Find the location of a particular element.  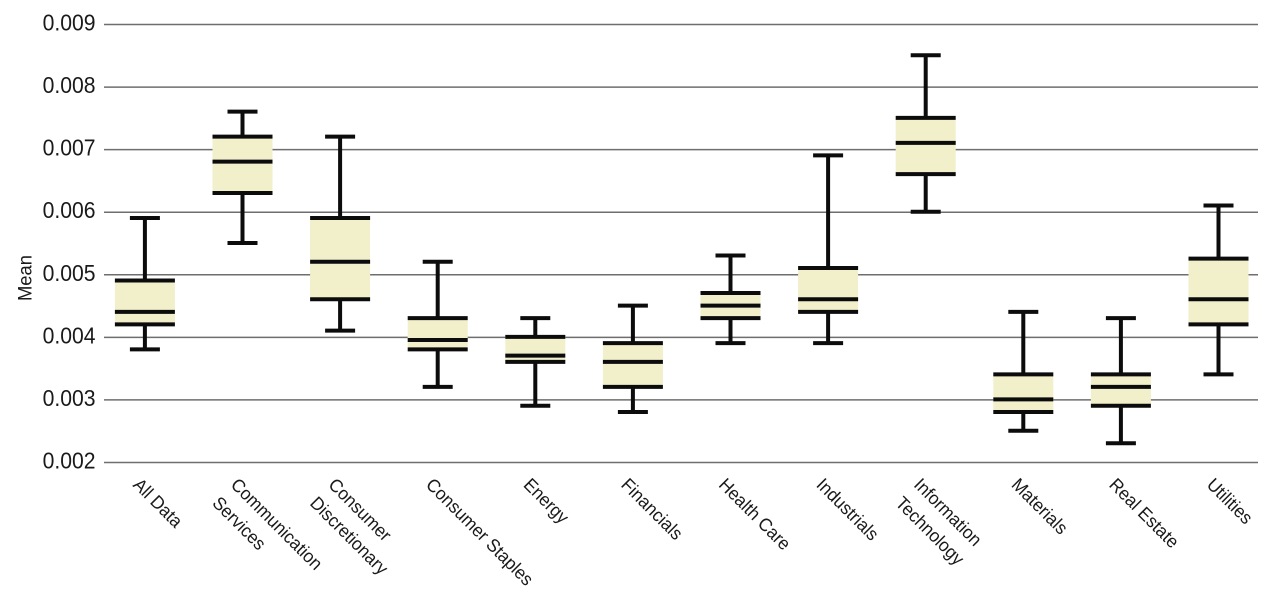

svg-text: 0.003 is located at coordinates (69, 398).